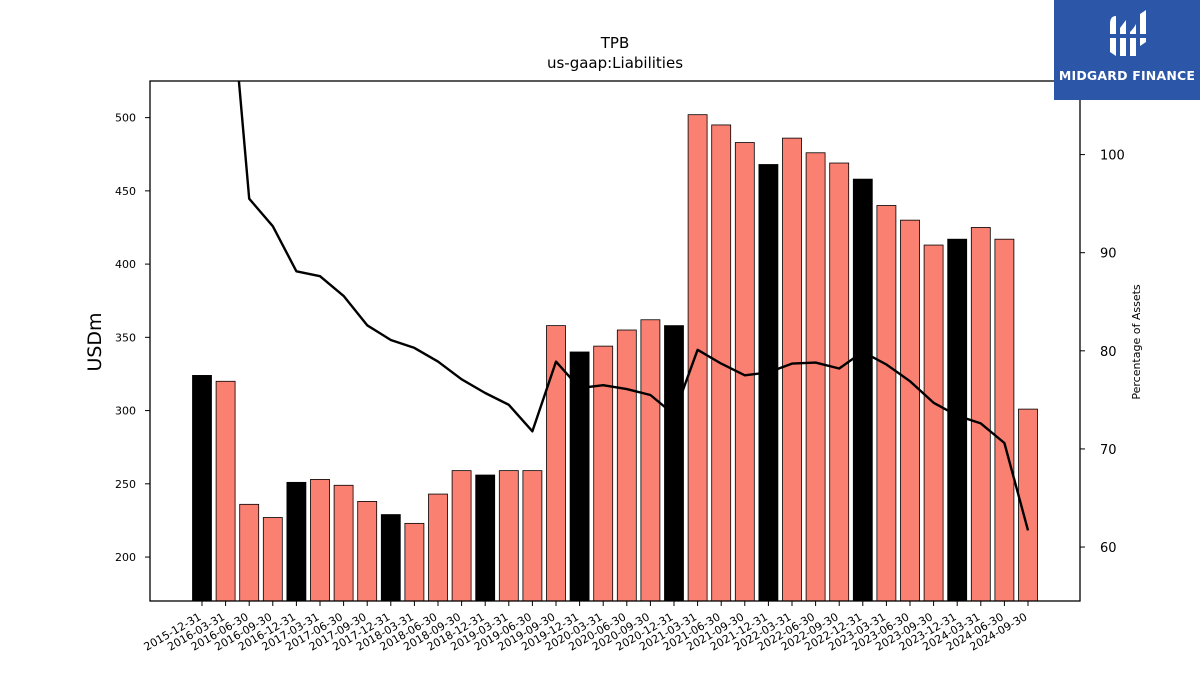 The image size is (1200, 675). Describe the element at coordinates (125, 484) in the screenshot. I see `y-tick-label: 250` at that location.